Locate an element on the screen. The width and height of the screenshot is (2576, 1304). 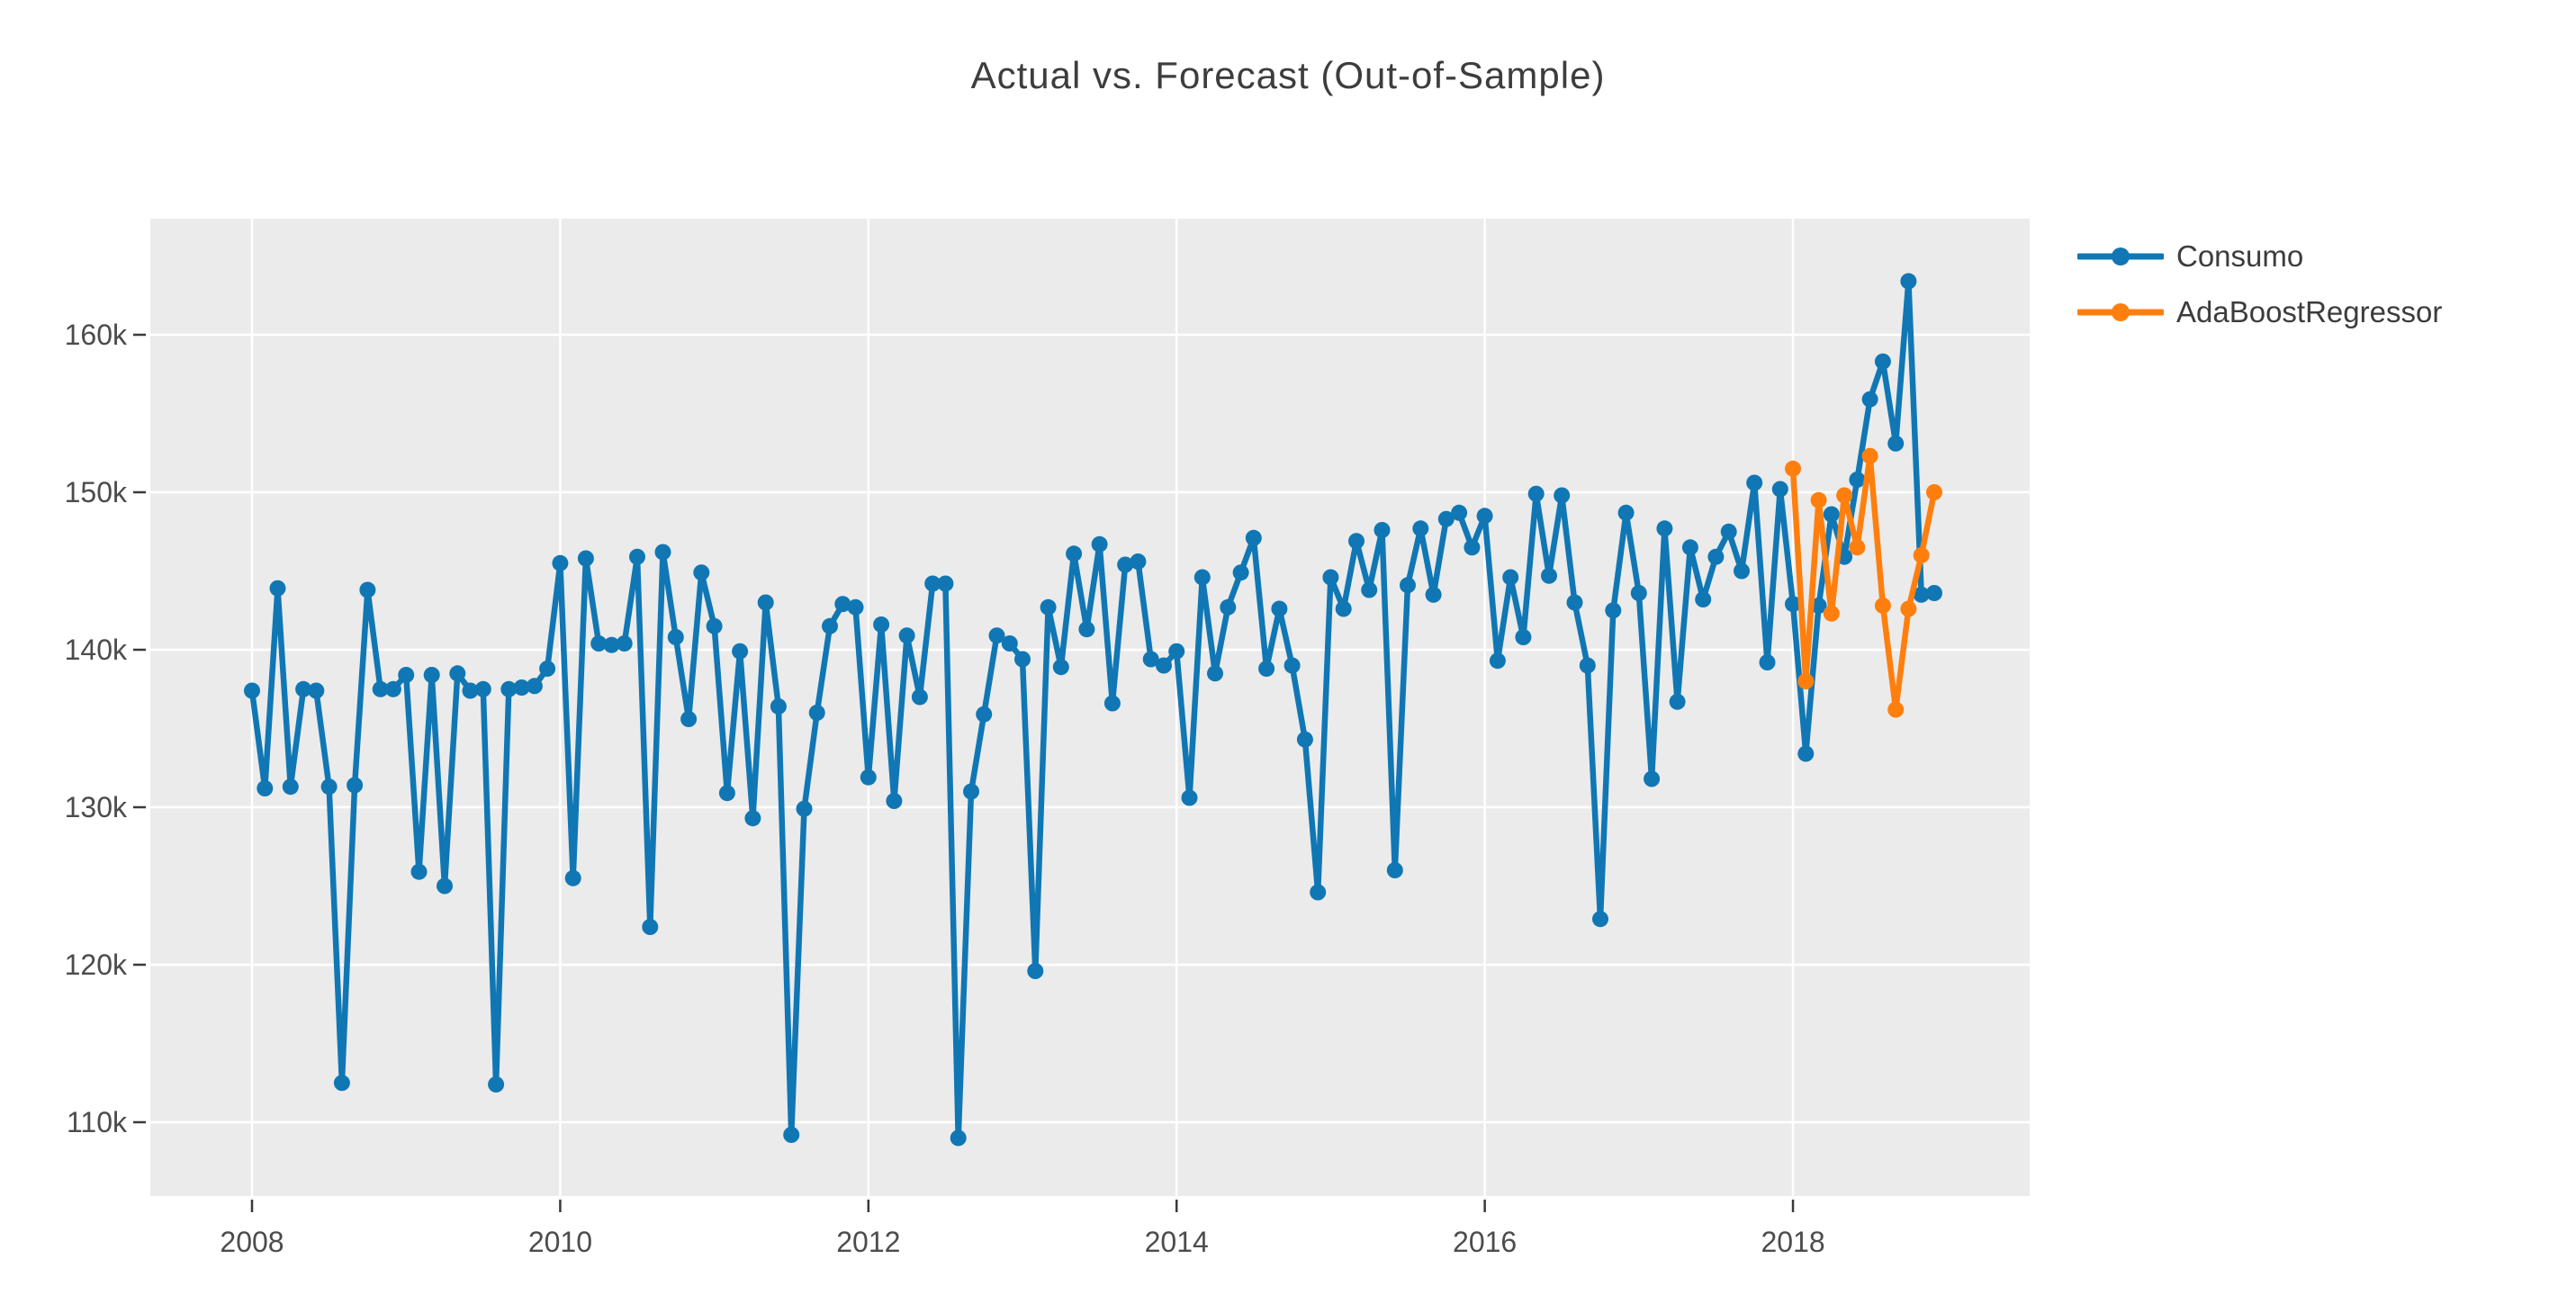
legend-item-adaboostregressor: AdaBoostRegressor is located at coordinates (2259, 312).